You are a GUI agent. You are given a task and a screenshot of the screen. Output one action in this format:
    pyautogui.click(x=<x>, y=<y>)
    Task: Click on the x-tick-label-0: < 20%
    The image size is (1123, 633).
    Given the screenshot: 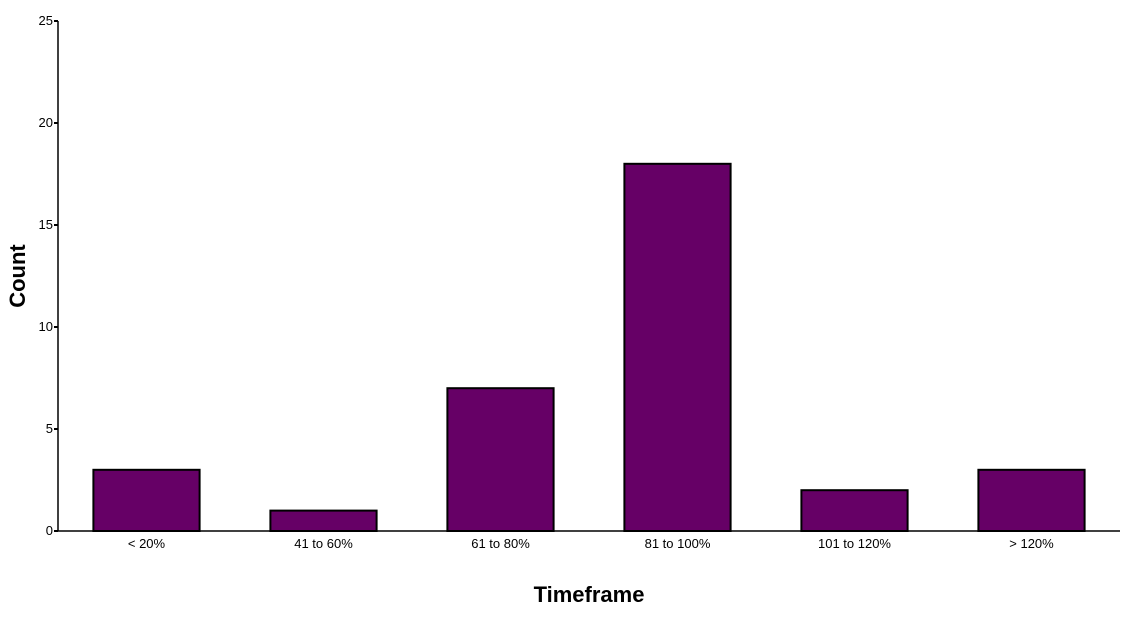 What is the action you would take?
    pyautogui.click(x=147, y=543)
    